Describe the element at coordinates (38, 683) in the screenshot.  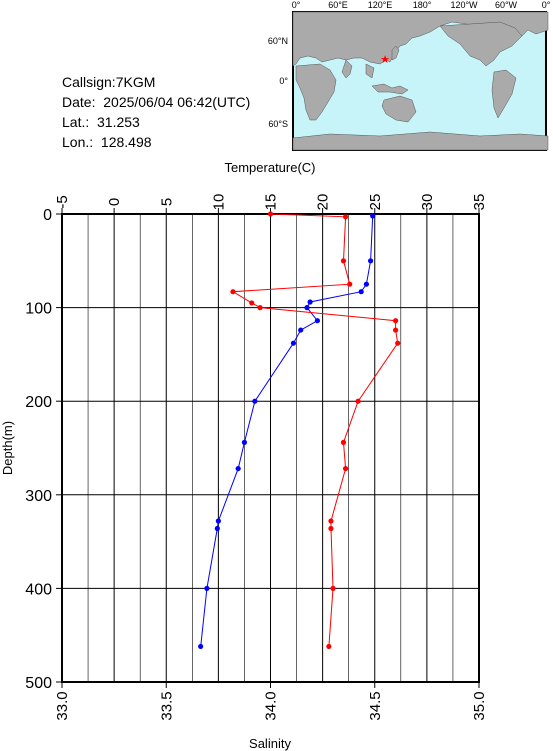
I see `depth-tick-label: 500` at that location.